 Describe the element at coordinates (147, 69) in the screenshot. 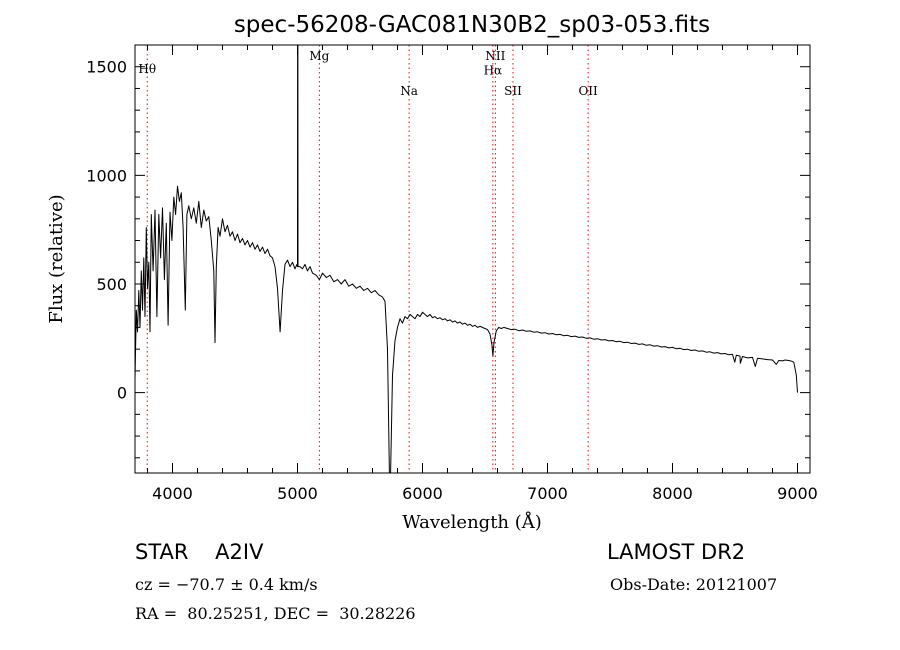

I see `line-marker-label-0: Hθ` at that location.